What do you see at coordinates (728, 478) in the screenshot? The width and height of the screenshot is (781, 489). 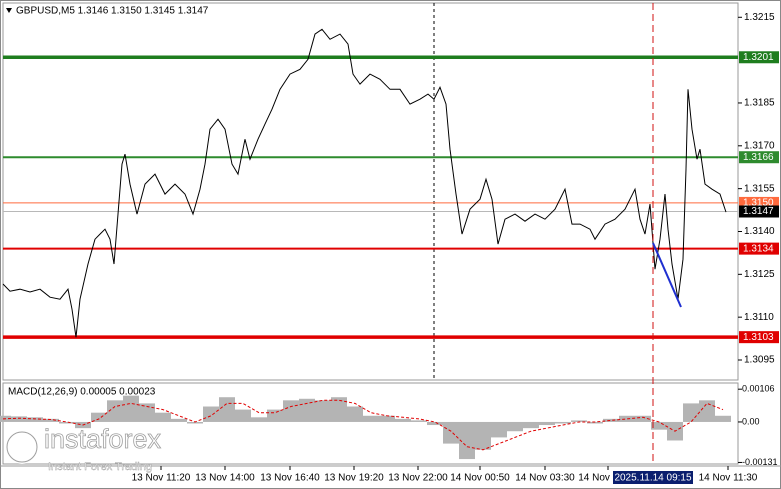 I see `x-tick-label: 14 Nov 11:30` at bounding box center [728, 478].